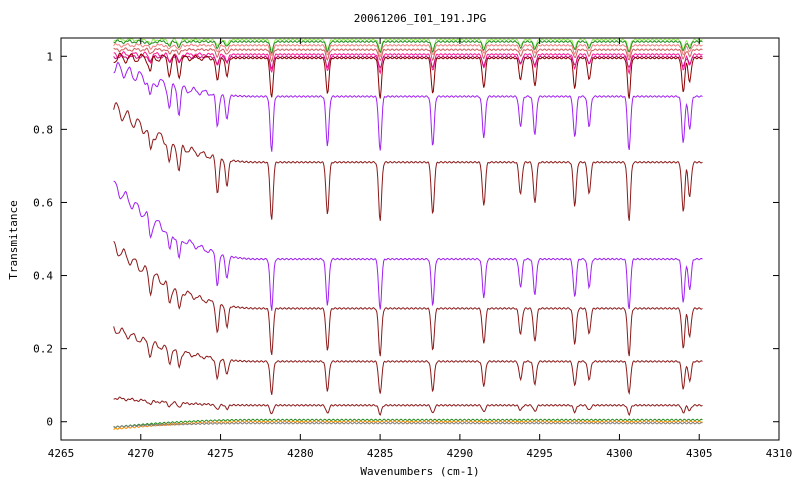 The width and height of the screenshot is (800, 480). What do you see at coordinates (220, 453) in the screenshot?
I see `x-tick-label: 4275` at bounding box center [220, 453].